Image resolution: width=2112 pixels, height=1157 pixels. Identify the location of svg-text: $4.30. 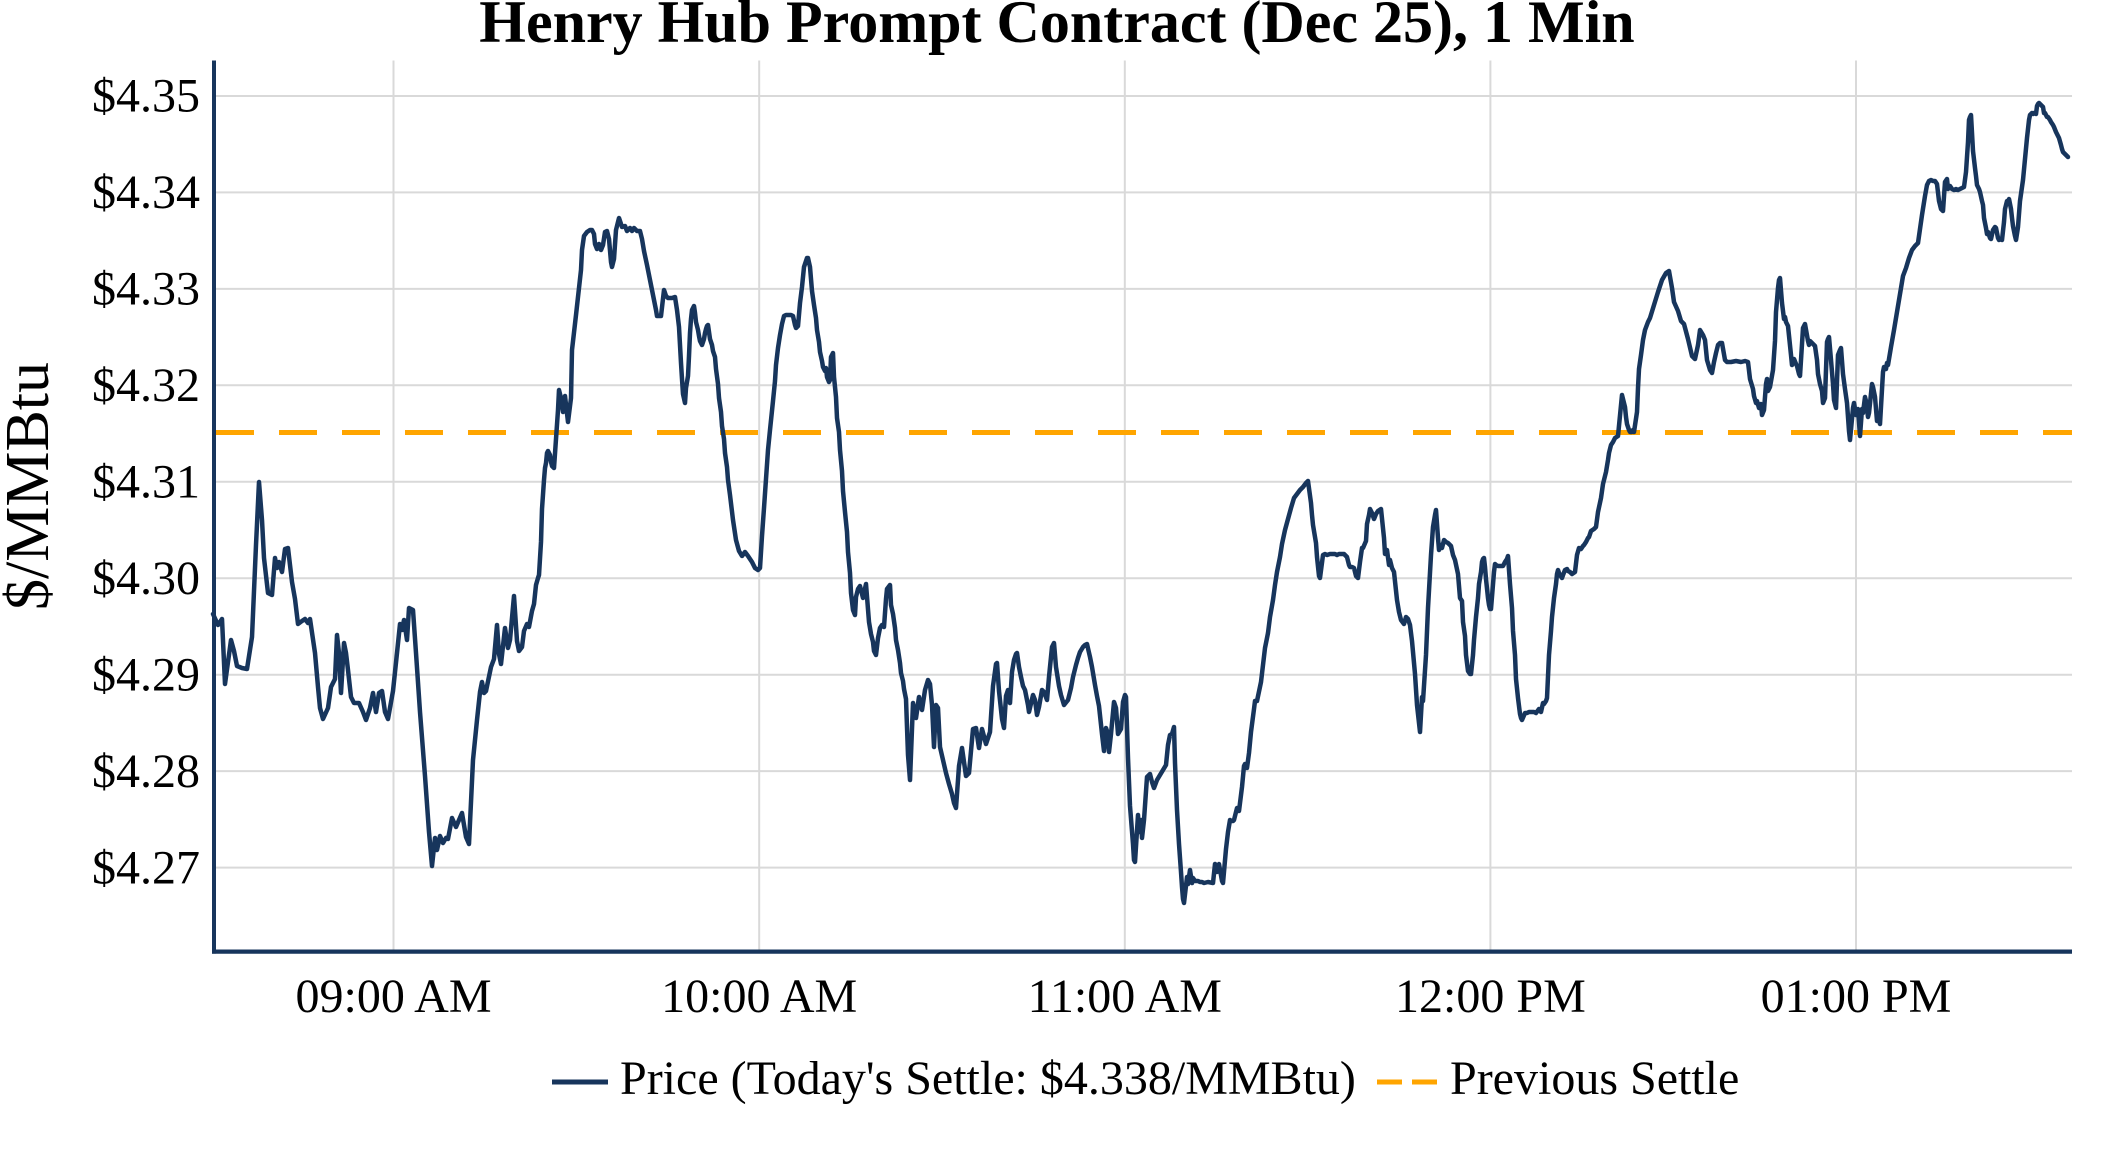
(146, 578).